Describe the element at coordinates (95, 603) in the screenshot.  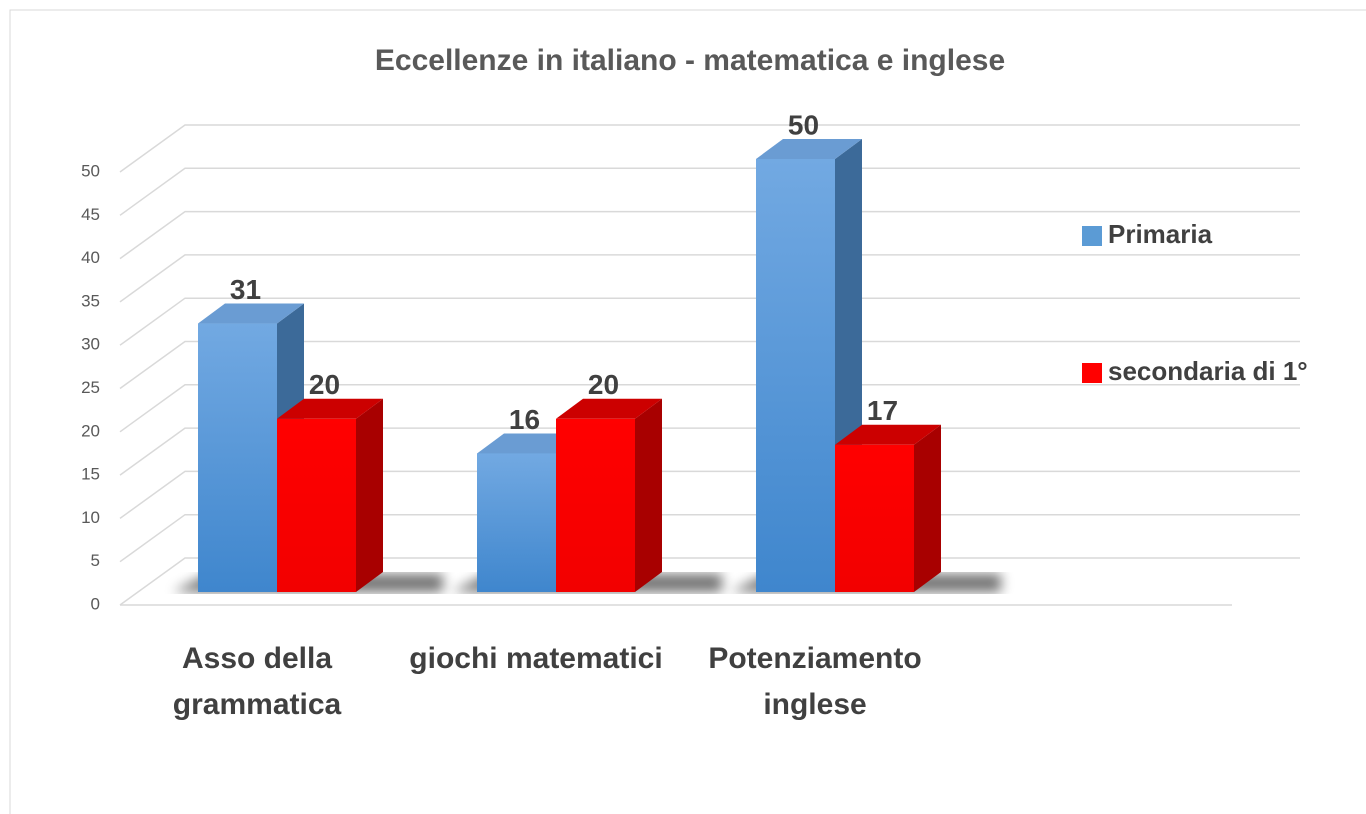
I see `y-tick-label: 0` at that location.